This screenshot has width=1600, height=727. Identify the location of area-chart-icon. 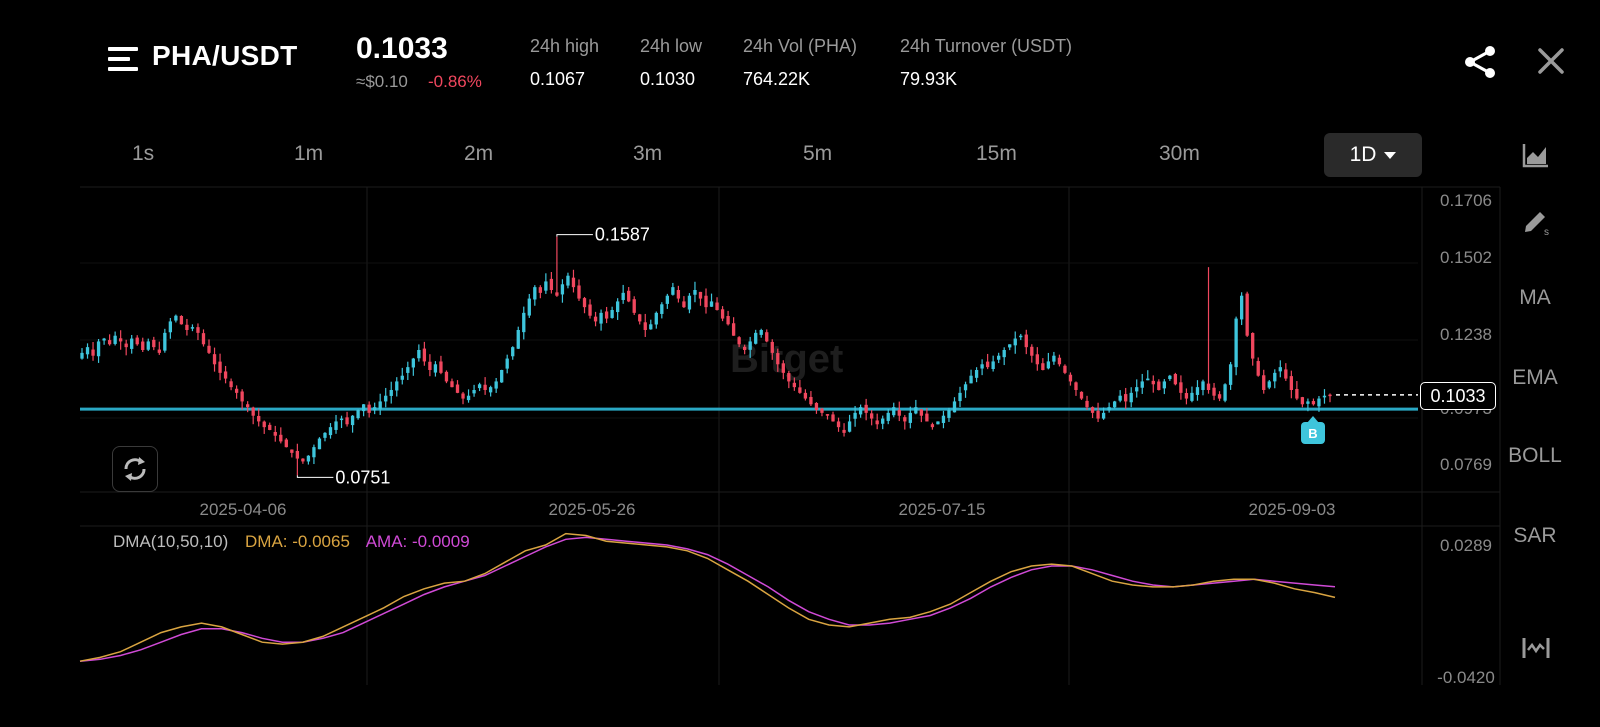
(1536, 155).